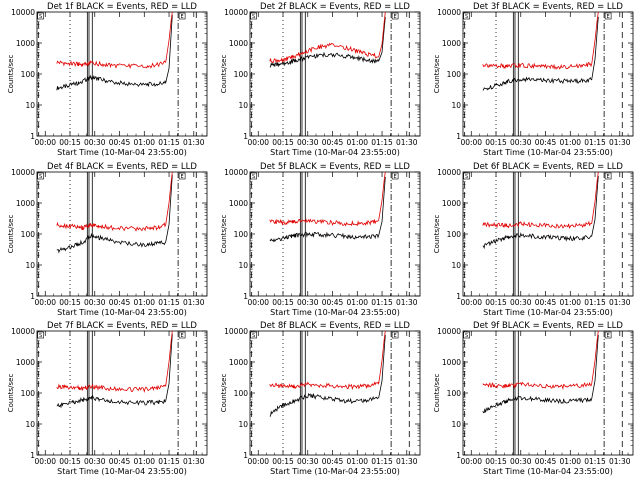 Image resolution: width=640 pixels, height=480 pixels. Describe the element at coordinates (335, 326) in the screenshot. I see `panel-title: Det 8f BLACK = Events, RED = LLD` at that location.